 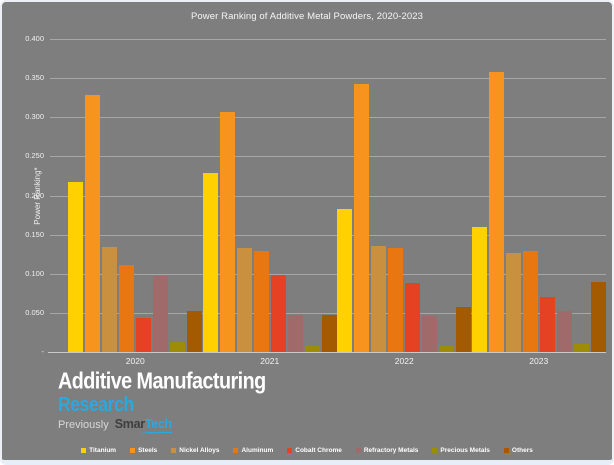 I want to click on y-tick-label: 0.300, so click(x=34, y=117).